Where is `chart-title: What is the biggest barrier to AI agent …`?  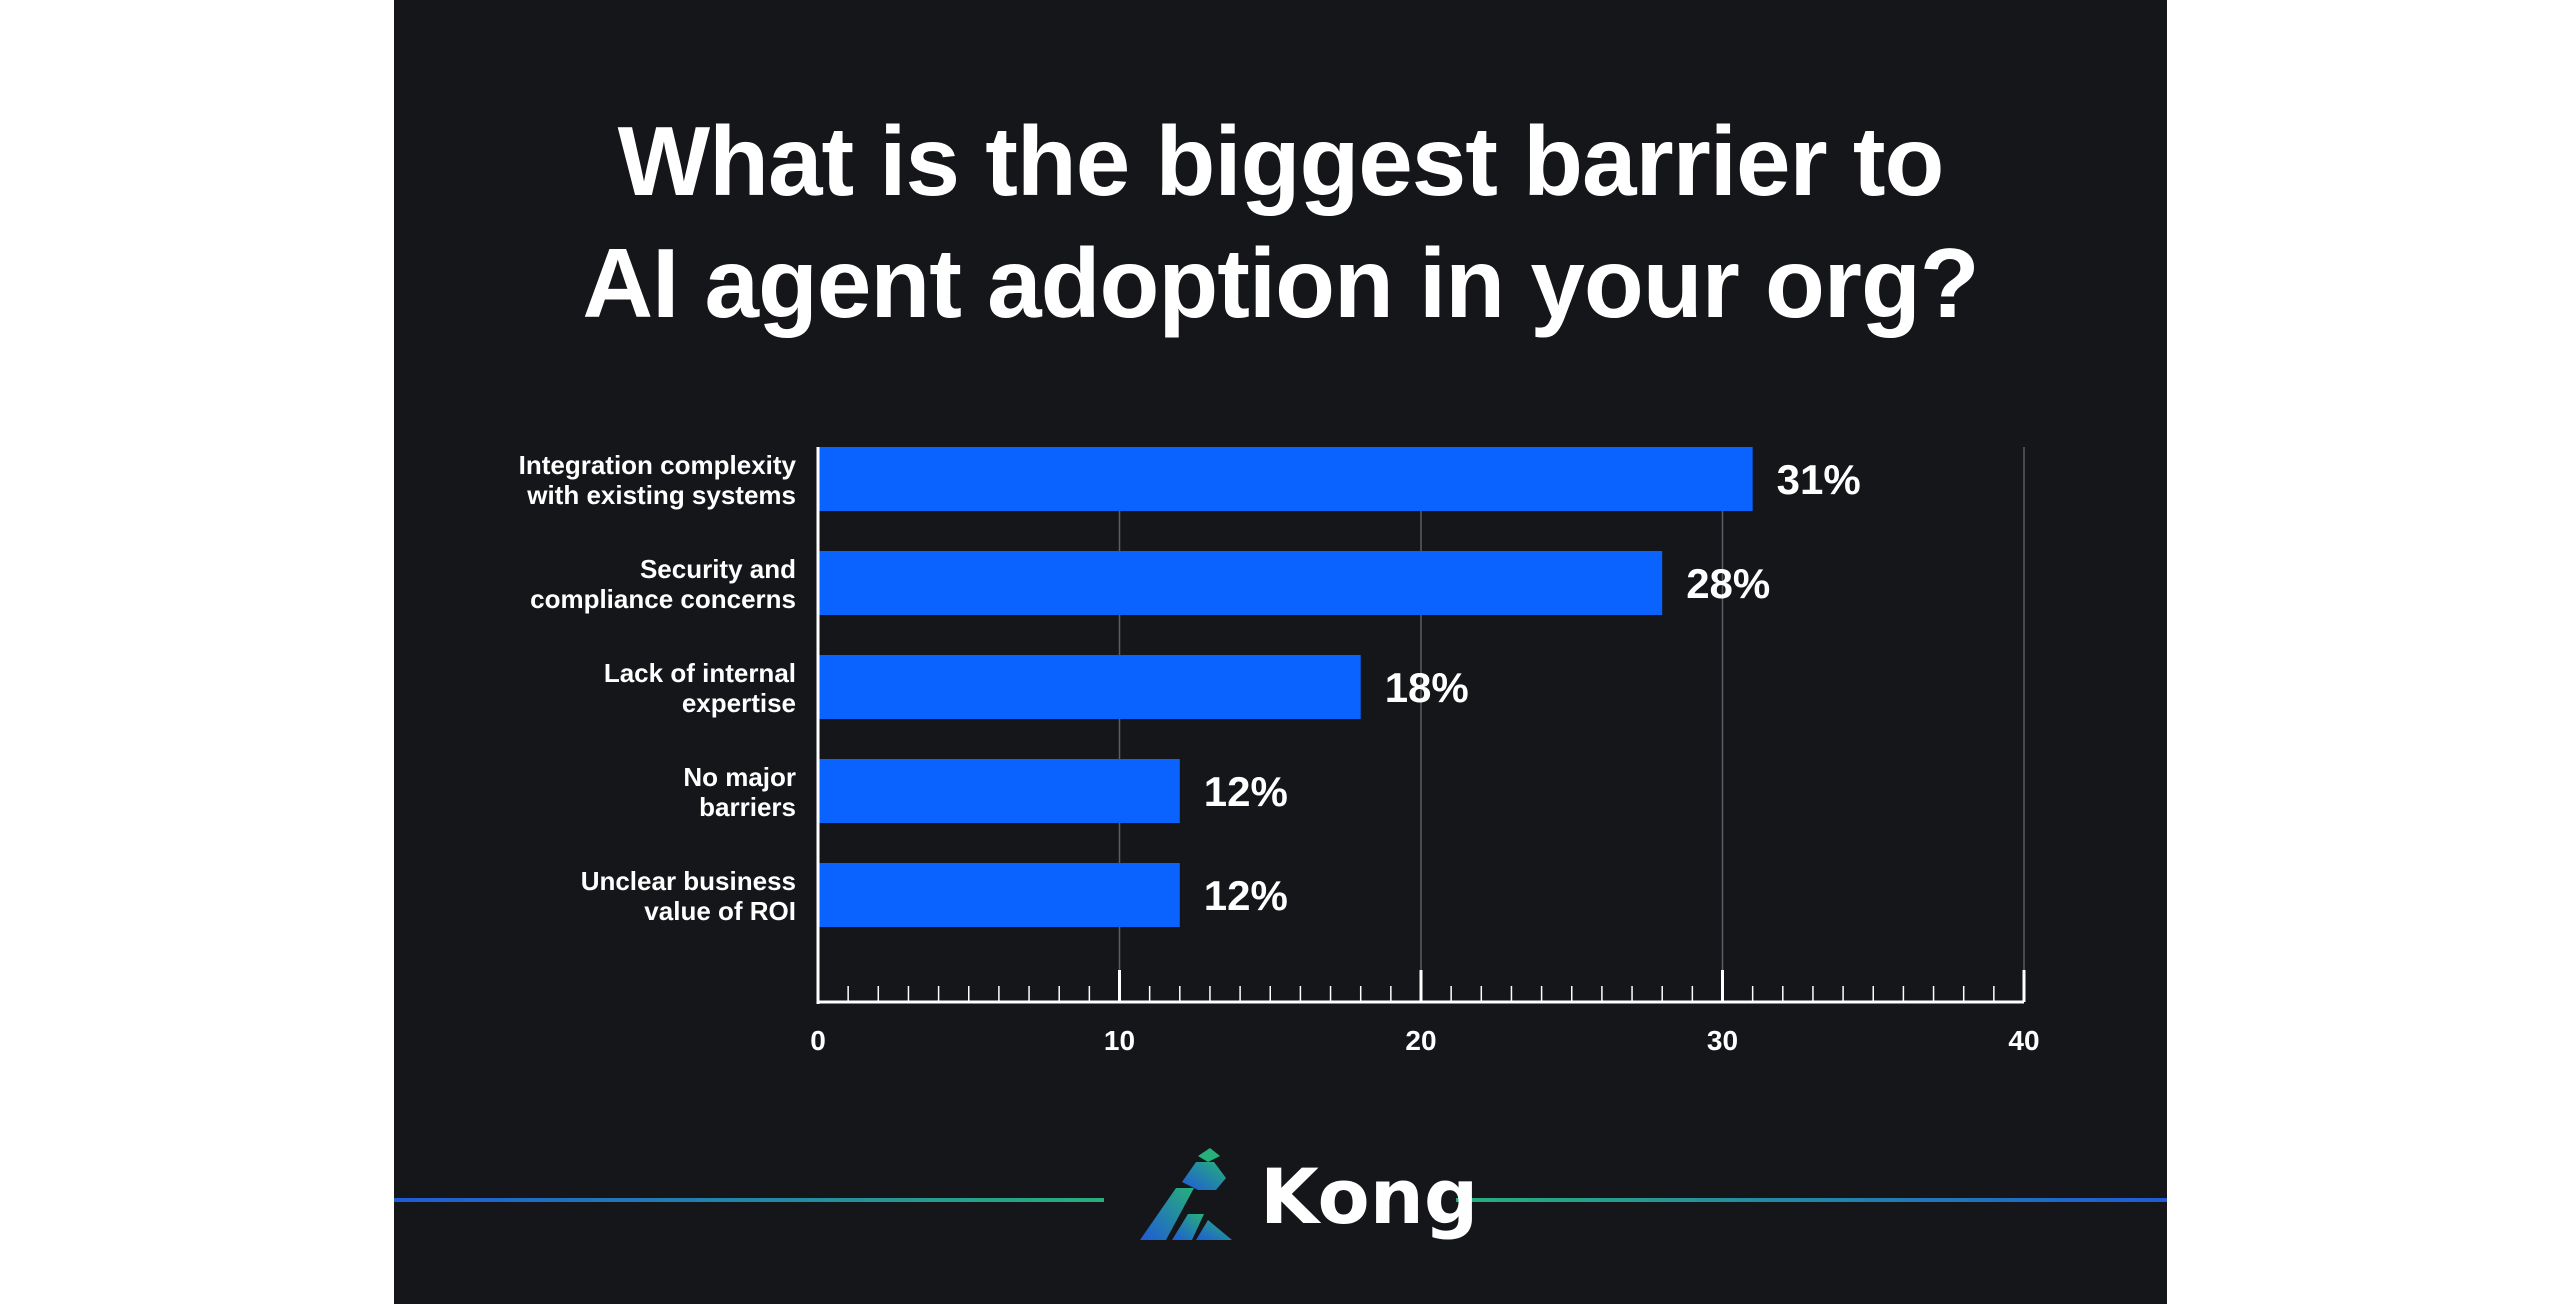 chart-title: What is the biggest barrier to AI agent … is located at coordinates (1280, 222).